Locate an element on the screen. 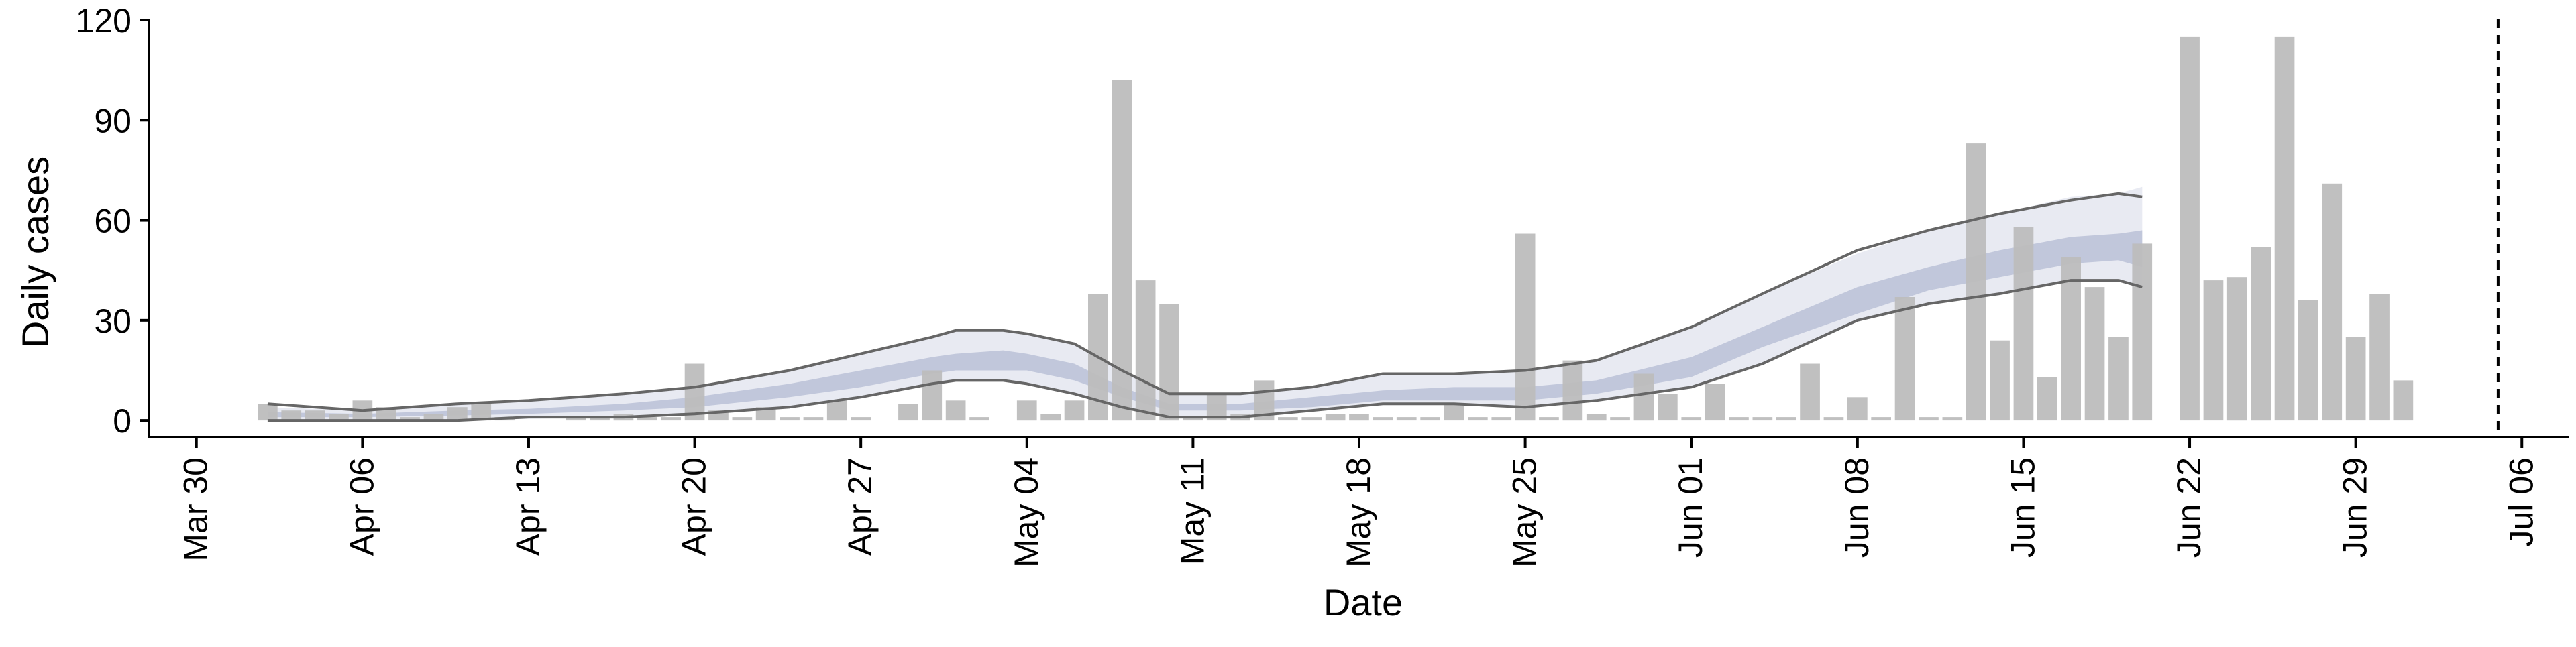 This screenshot has width=2576, height=647. y-tick-label: 90 is located at coordinates (112, 120).